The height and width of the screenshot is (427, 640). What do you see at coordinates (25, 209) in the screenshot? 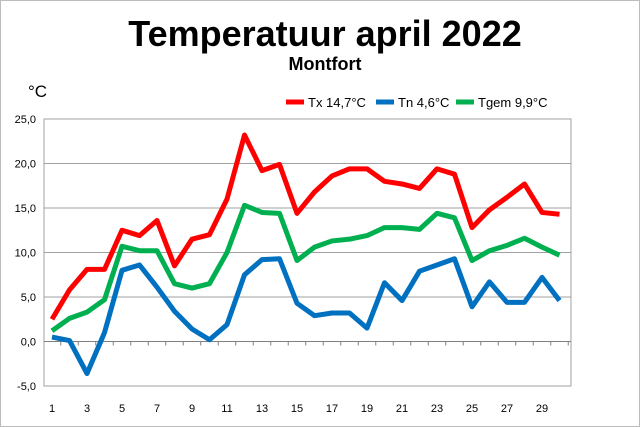
I see `y-tick-label: 15,0` at bounding box center [25, 209].